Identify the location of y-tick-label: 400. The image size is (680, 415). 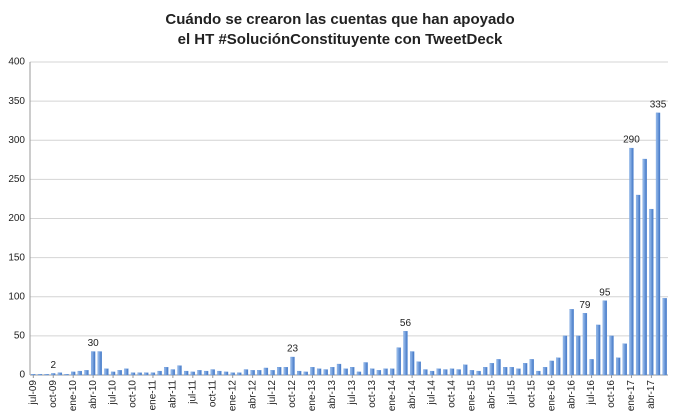
(16, 62).